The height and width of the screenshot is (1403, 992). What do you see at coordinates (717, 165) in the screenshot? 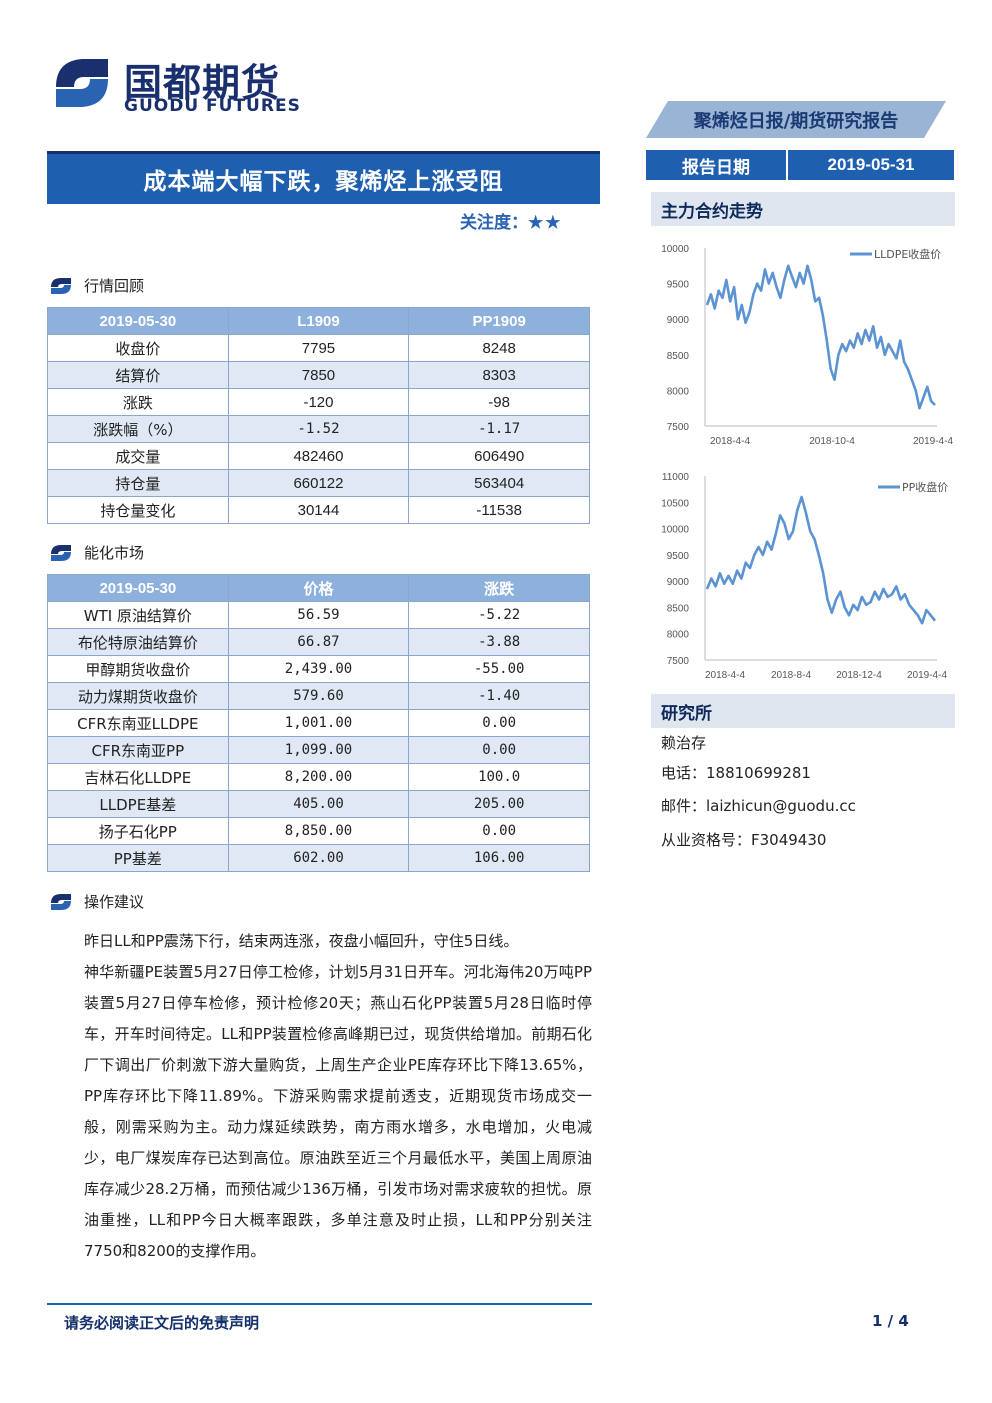
I see `report-date-label: 报告日期` at bounding box center [717, 165].